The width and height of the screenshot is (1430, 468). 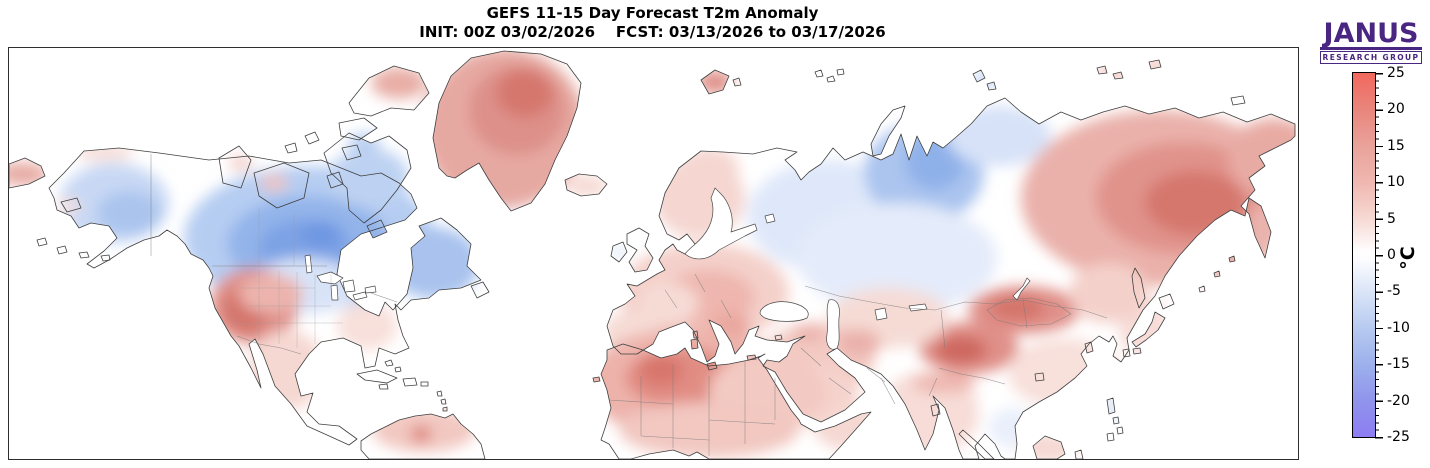 I want to click on janus-logo: JANUS RESEARCH GROUP, so click(x=1371, y=41).